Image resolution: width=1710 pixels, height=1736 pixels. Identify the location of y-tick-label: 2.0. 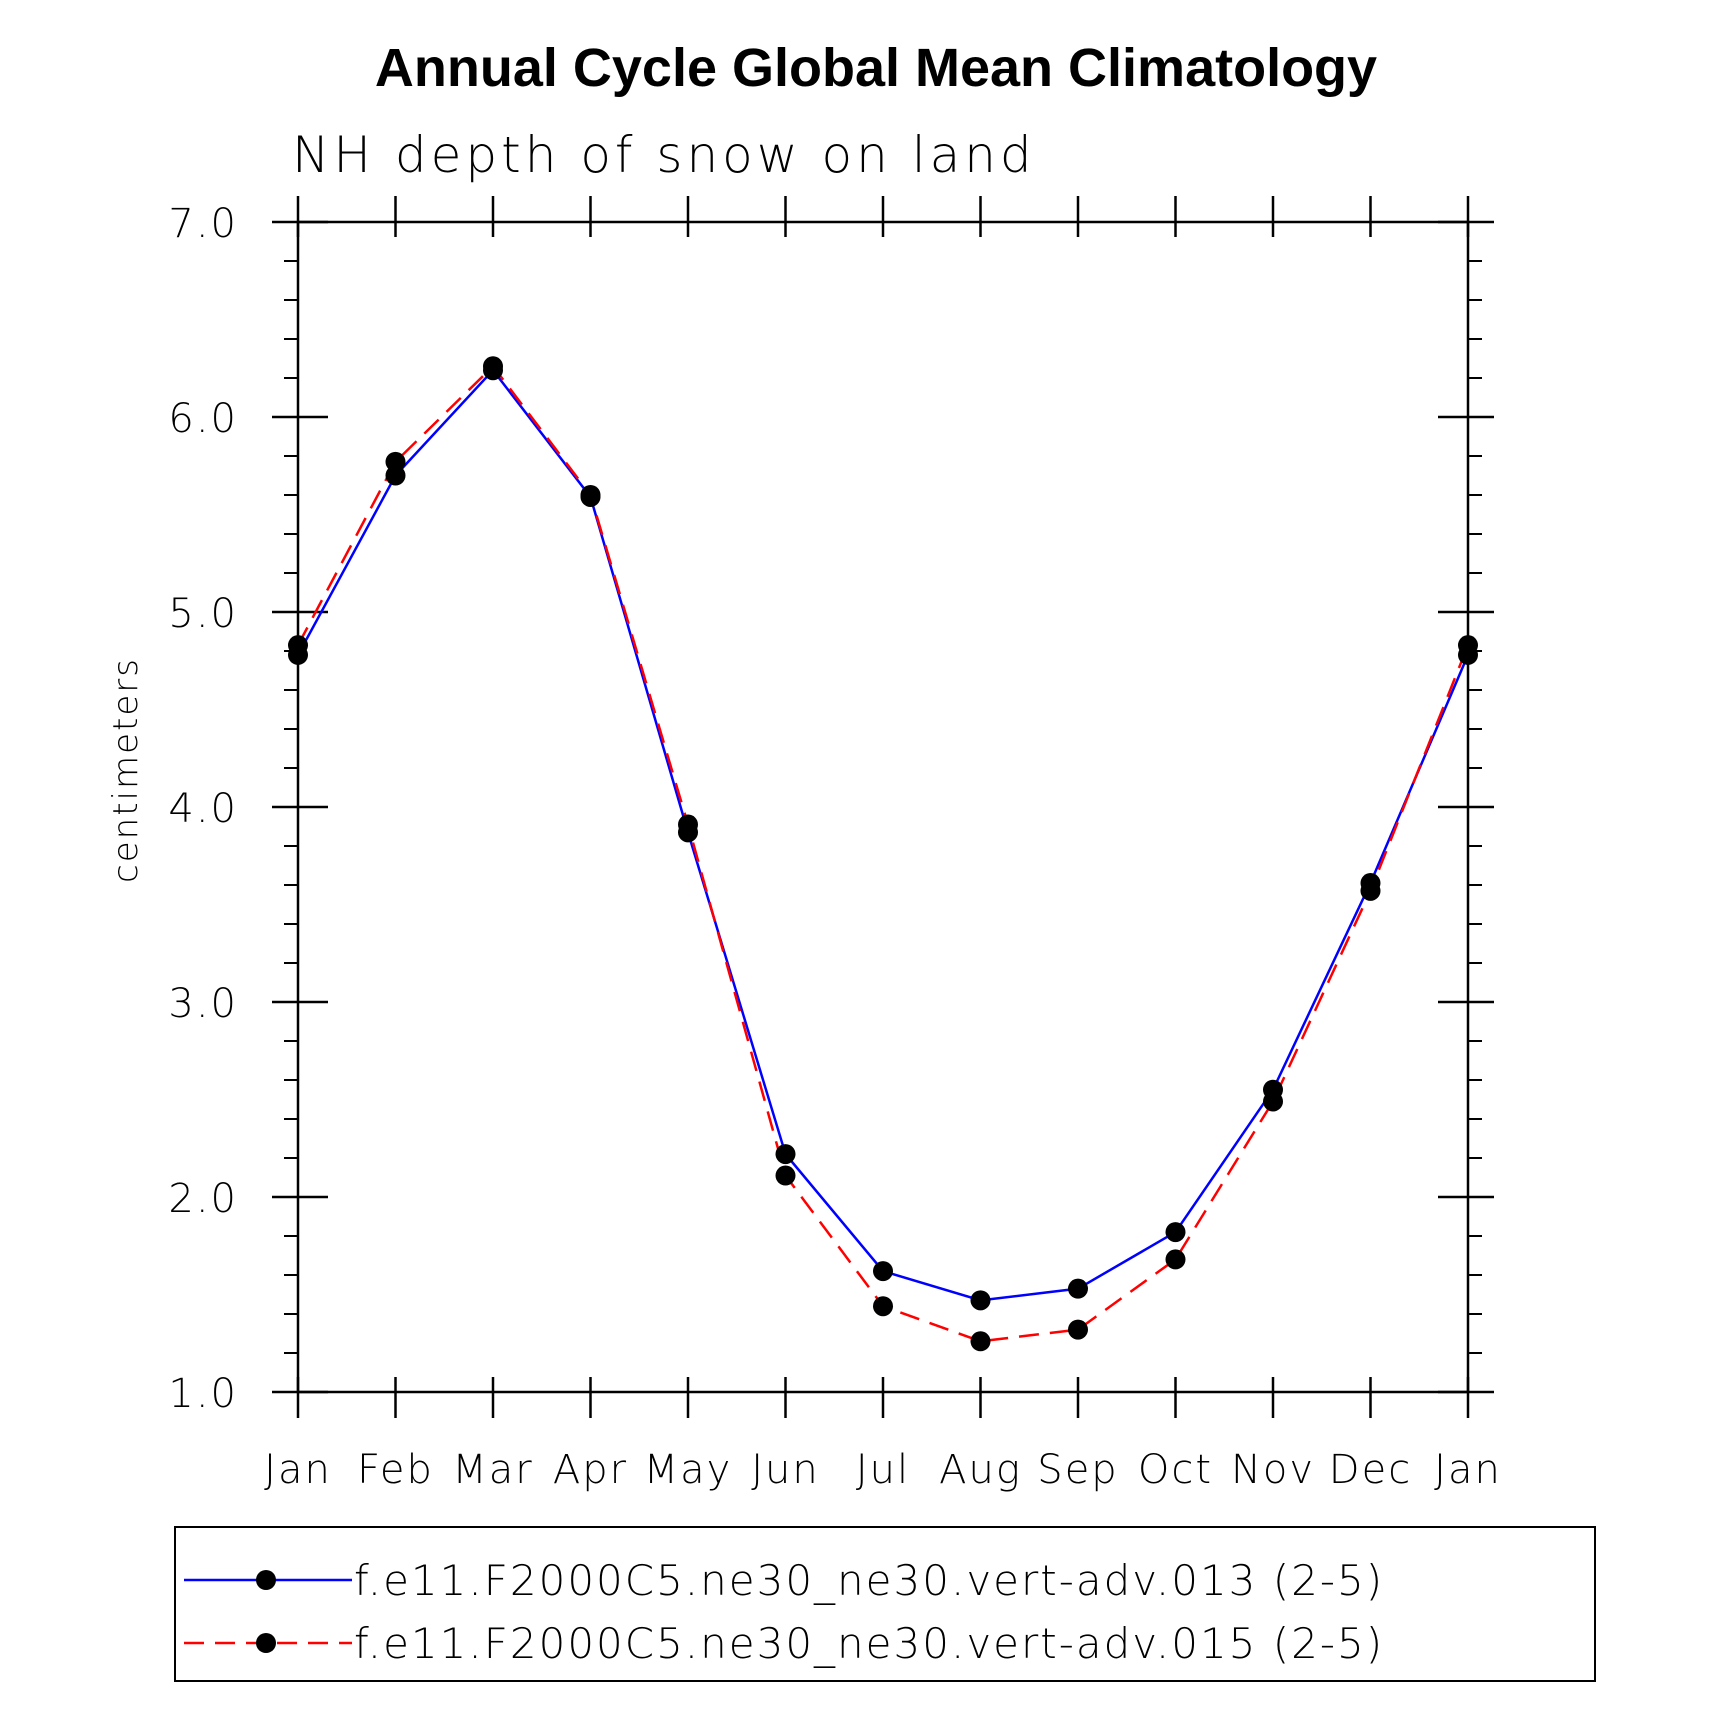
(203, 1199).